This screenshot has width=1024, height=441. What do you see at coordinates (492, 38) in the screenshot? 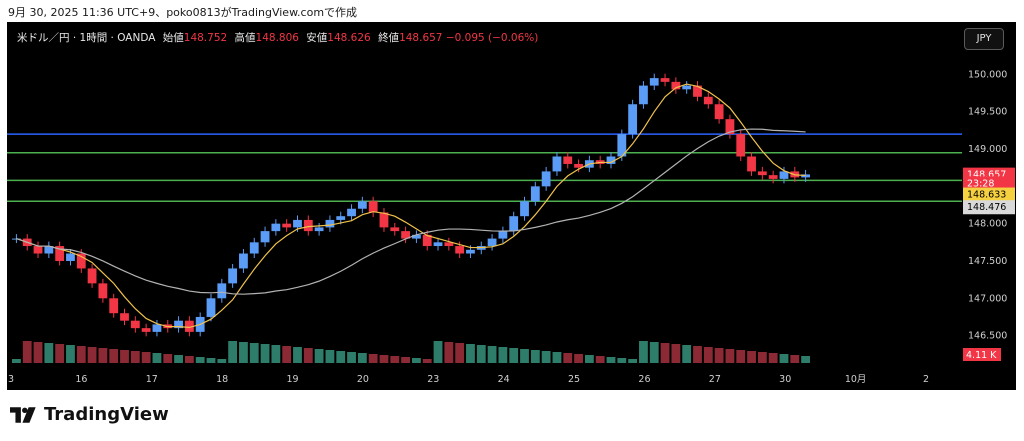
I see `change-value: −0.095 (−0.06%)` at bounding box center [492, 38].